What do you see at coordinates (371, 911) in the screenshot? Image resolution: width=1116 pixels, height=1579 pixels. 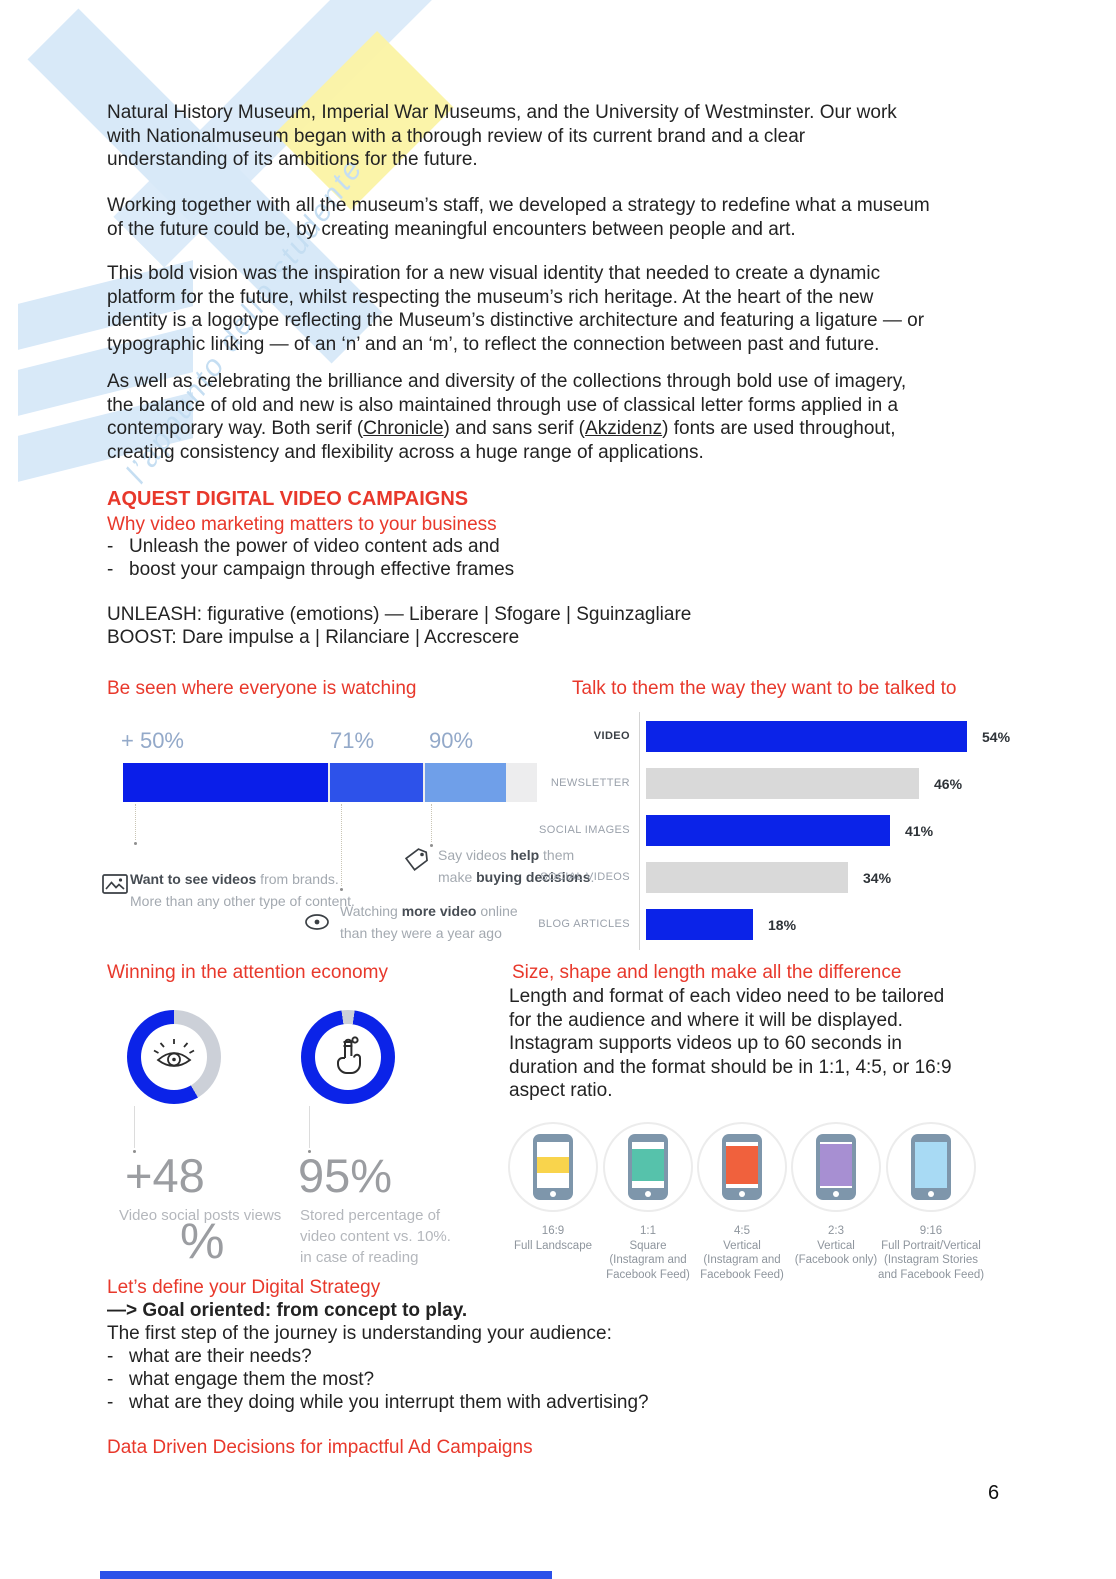 I see `annotation-text: Watching` at bounding box center [371, 911].